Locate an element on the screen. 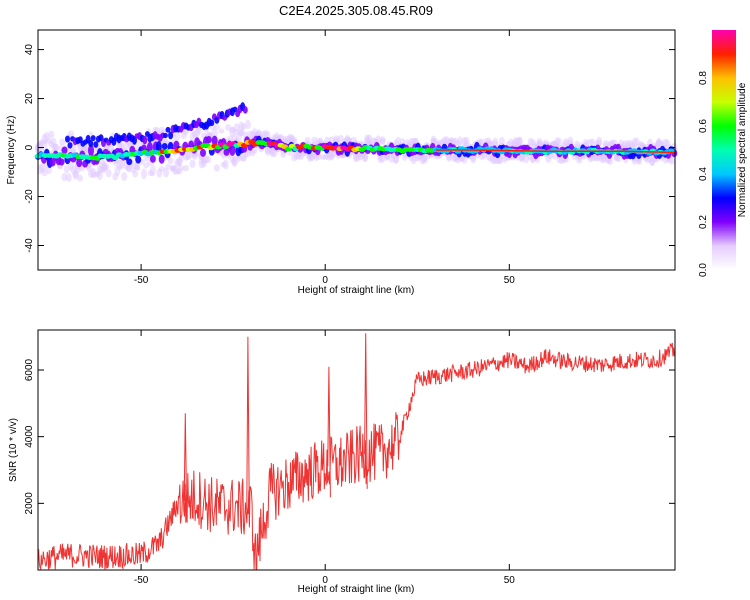 The height and width of the screenshot is (600, 750). spectrogram-x-axis-label: Height of straight line (km) is located at coordinates (356, 290).